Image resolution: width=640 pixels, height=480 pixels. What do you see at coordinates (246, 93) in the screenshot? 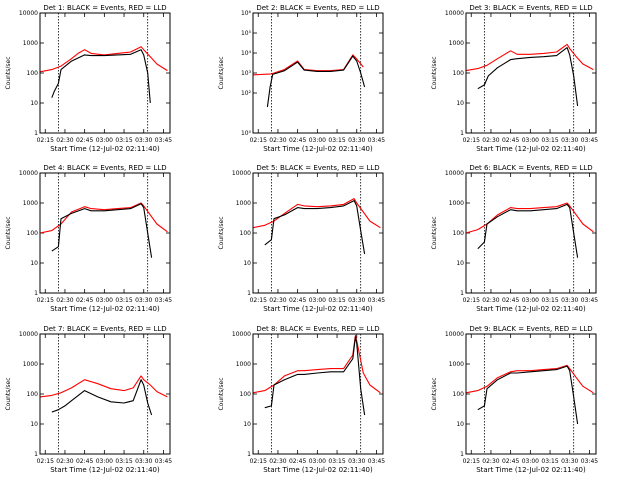
I see `y-tick-label: 10²` at bounding box center [246, 93].